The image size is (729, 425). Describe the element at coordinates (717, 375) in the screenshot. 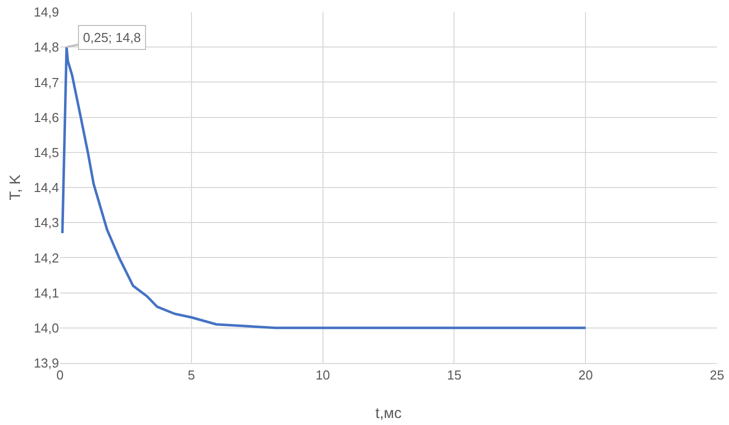

I see `x-tick-label: 25` at that location.